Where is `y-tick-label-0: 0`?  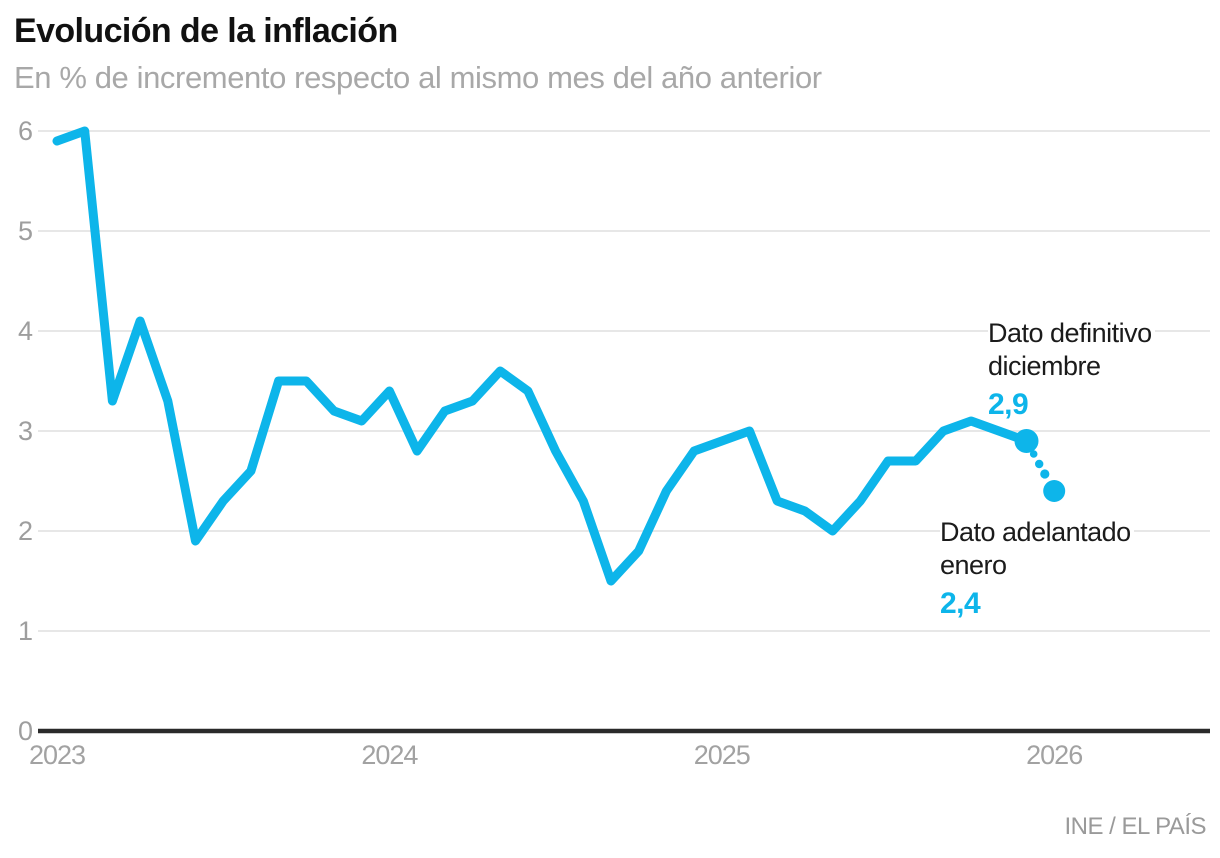
y-tick-label-0: 0 is located at coordinates (25, 731).